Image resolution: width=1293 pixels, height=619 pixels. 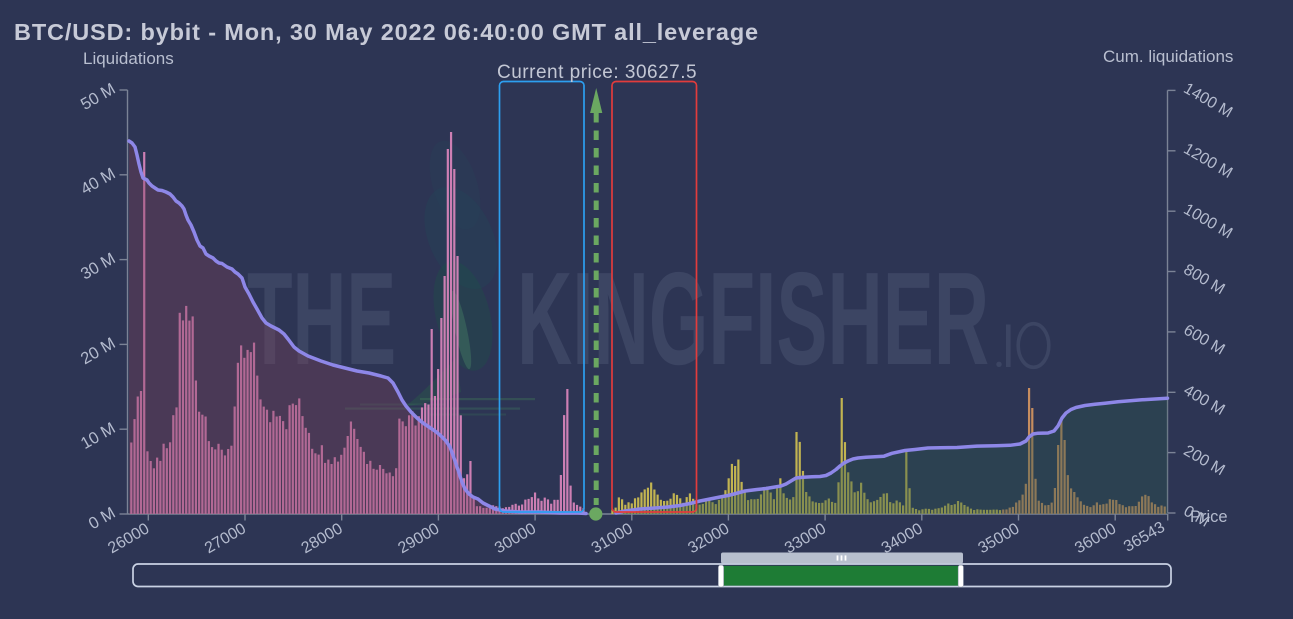 What do you see at coordinates (597, 72) in the screenshot?
I see `svg-text: Current price: 30627.5` at bounding box center [597, 72].